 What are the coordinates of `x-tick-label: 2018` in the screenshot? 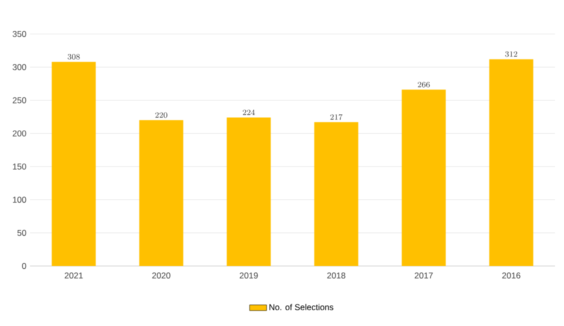 It's located at (336, 275).